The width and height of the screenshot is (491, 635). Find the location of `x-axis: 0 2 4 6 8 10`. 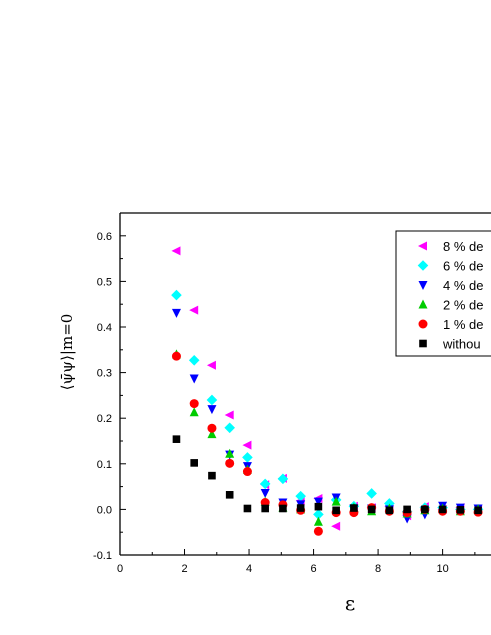

x-axis: 0 2 4 6 8 10 is located at coordinates (296, 562).